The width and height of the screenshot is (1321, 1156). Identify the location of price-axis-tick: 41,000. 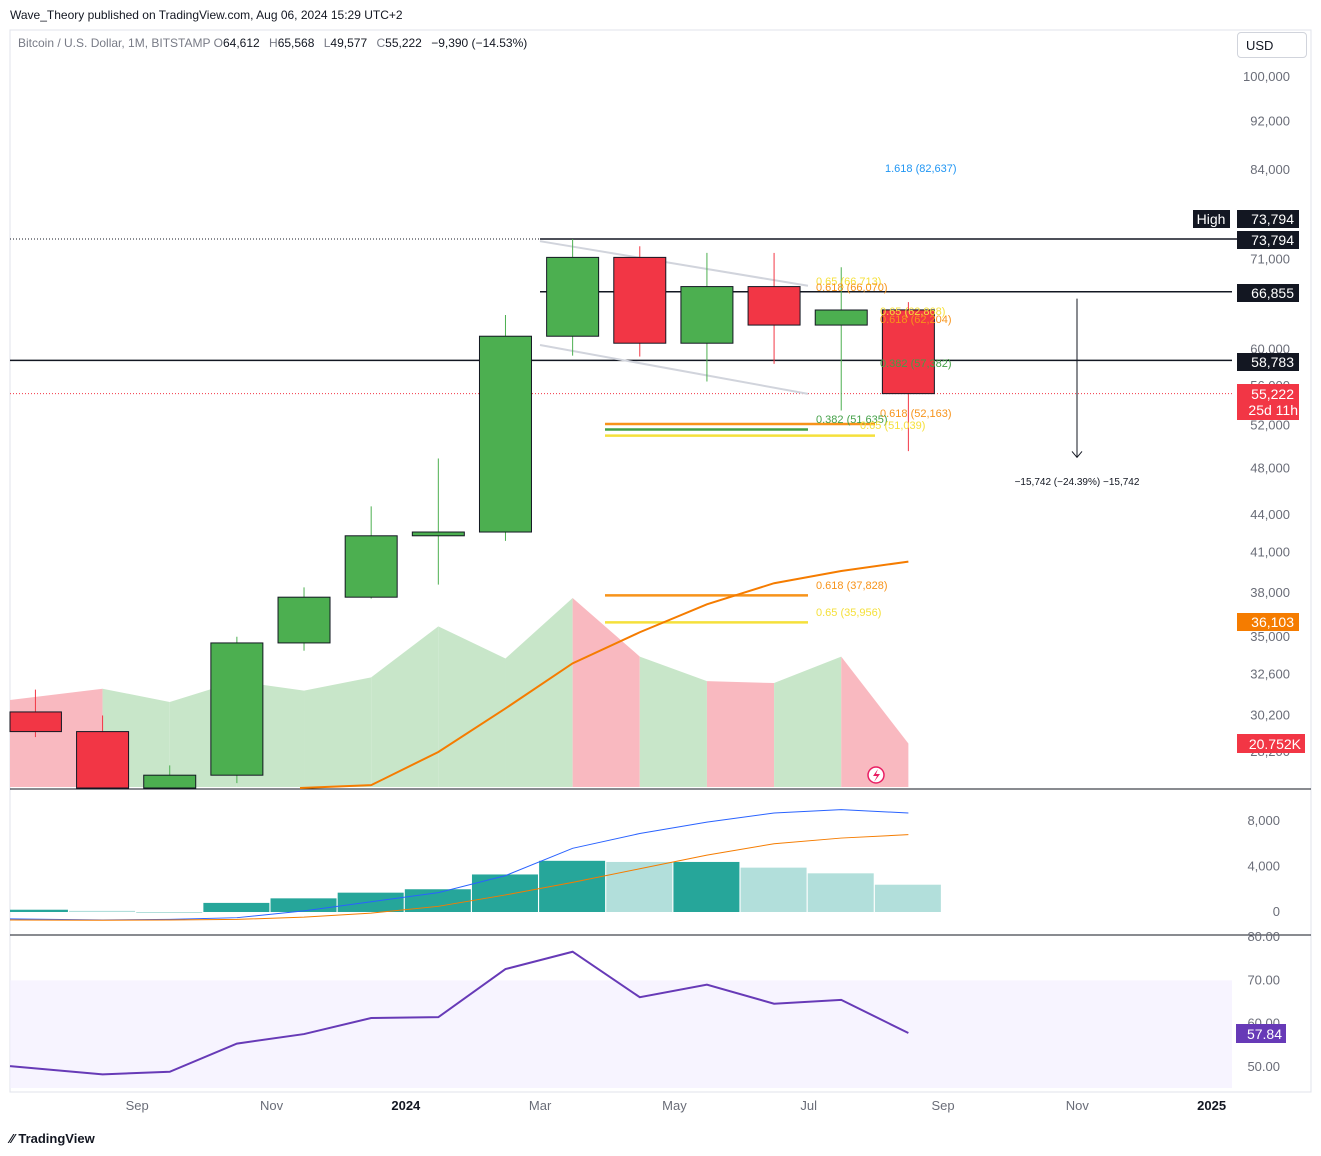
(1270, 551).